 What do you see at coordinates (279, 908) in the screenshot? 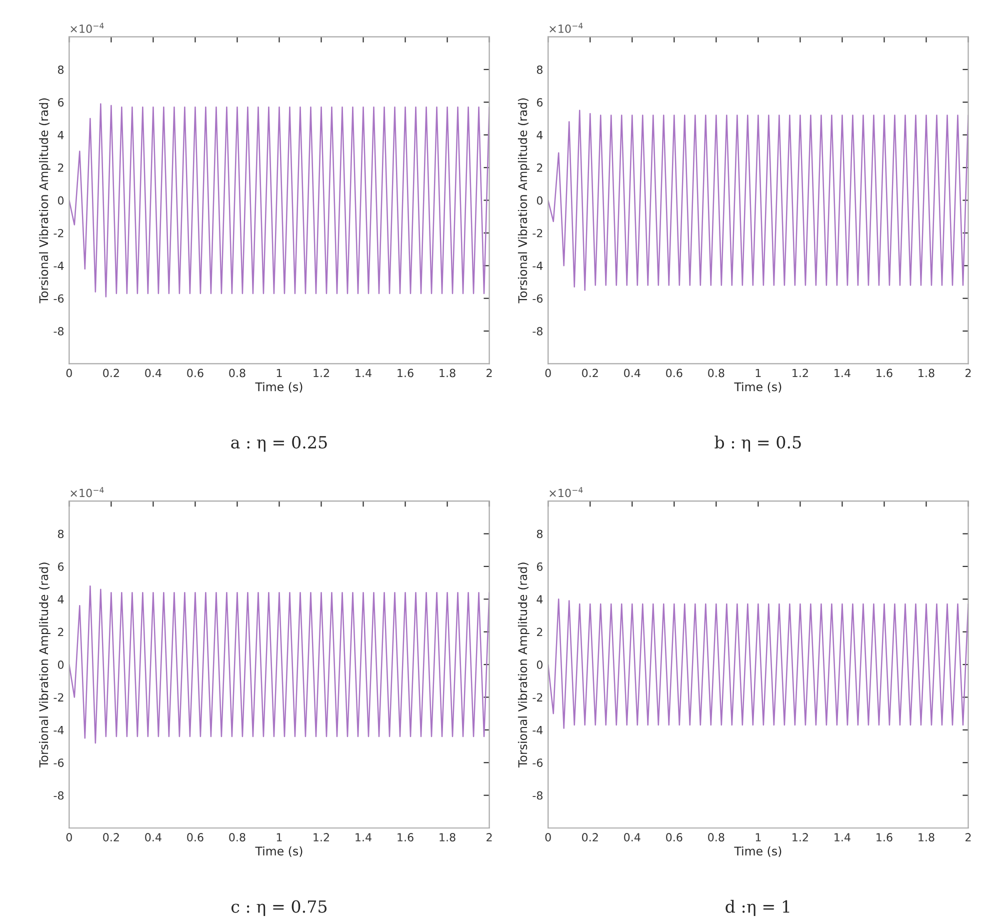
I see `text: c : η = 0.75` at bounding box center [279, 908].